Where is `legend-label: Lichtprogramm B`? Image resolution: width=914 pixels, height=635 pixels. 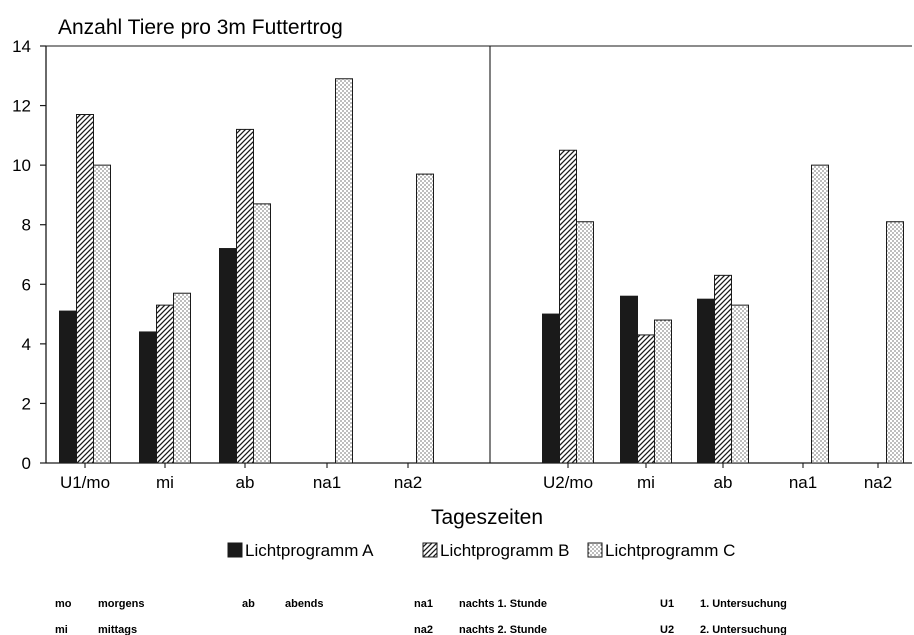
legend-label: Lichtprogramm B is located at coordinates (504, 550).